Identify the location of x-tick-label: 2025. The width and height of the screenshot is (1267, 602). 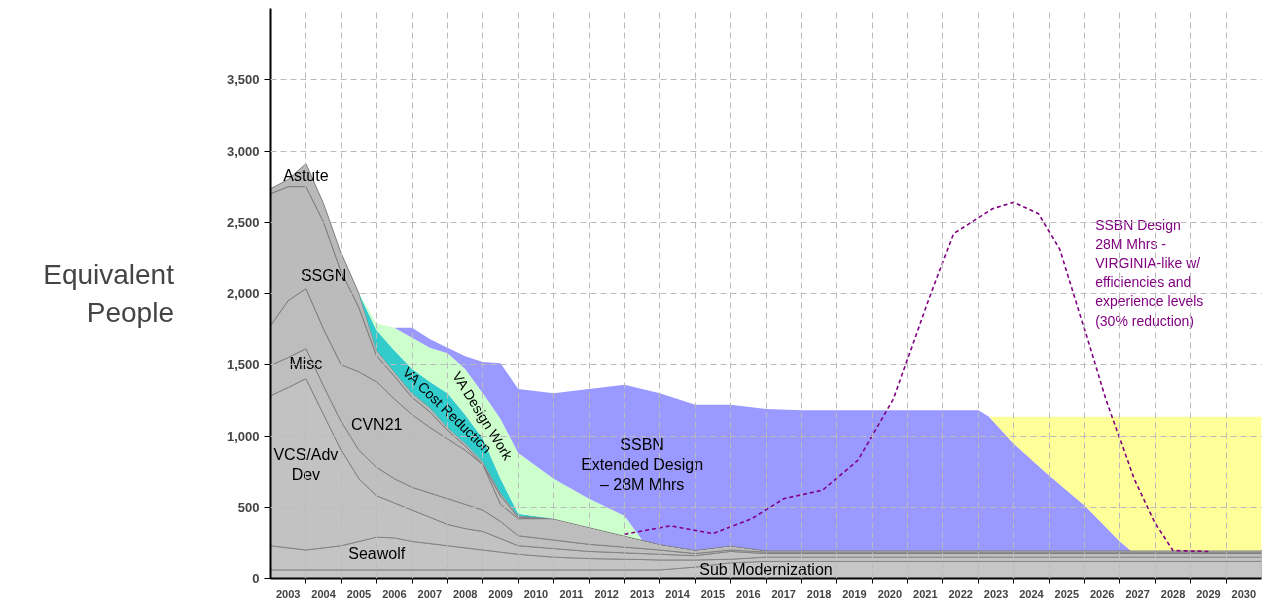
(1067, 593).